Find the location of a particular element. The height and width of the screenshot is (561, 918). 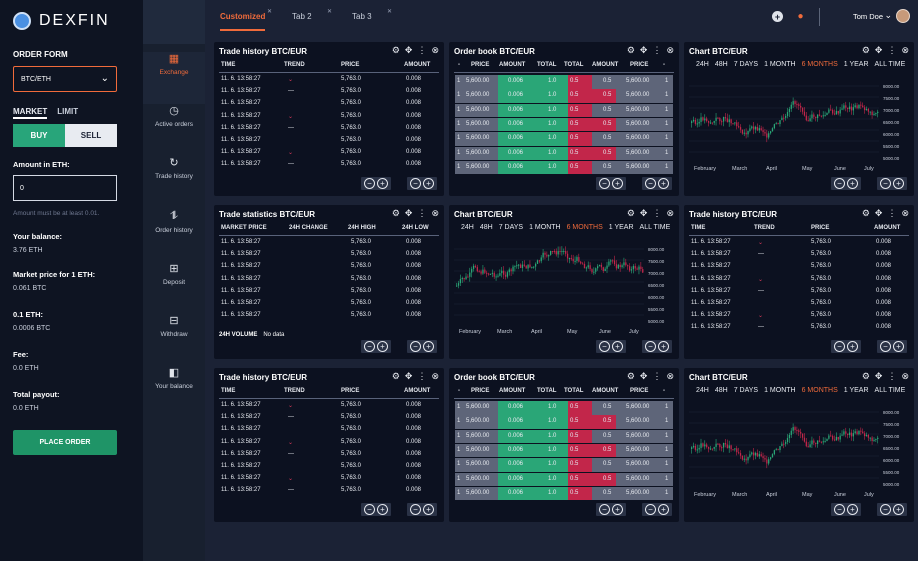

nav-item-exchange: ▦ Exchange is located at coordinates (174, 78).